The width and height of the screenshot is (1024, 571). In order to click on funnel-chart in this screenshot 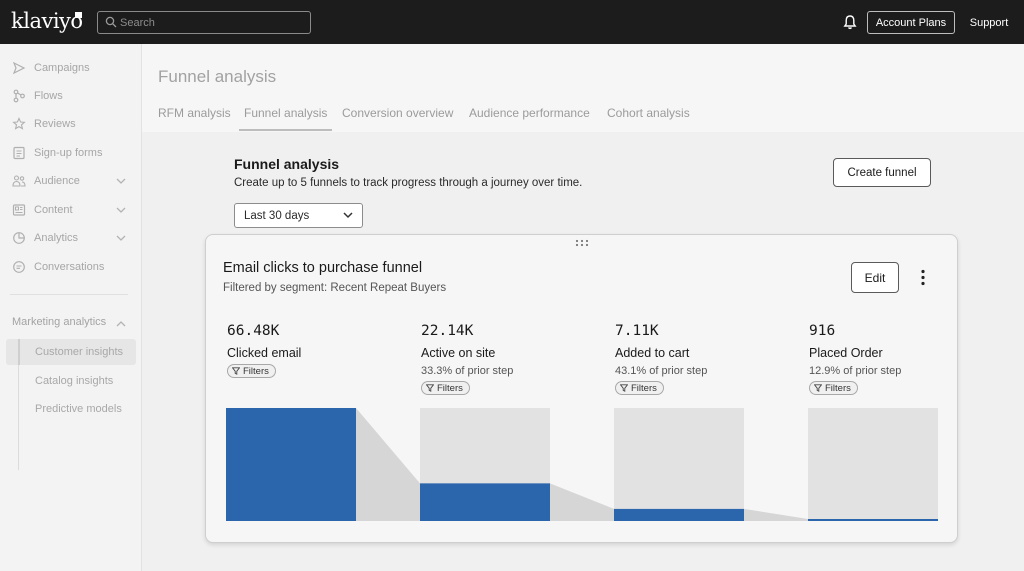, I will do `click(582, 464)`.